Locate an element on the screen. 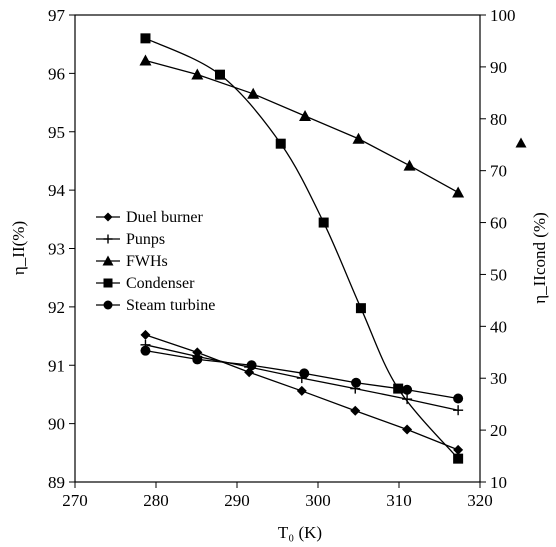 The width and height of the screenshot is (556, 547). right-y-tick-label: 70 is located at coordinates (498, 171).